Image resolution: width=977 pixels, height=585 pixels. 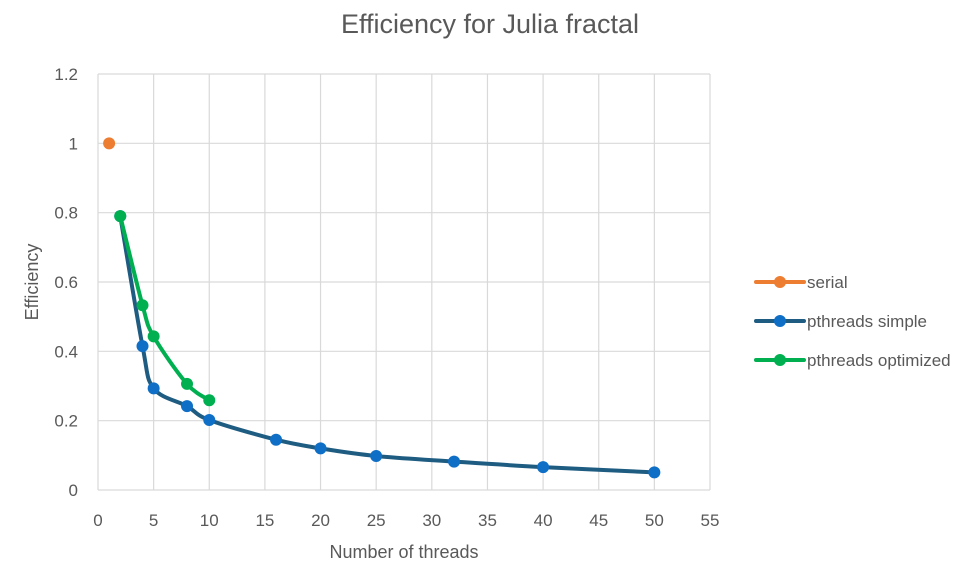 I want to click on x-tick-label: 15, so click(x=264, y=520).